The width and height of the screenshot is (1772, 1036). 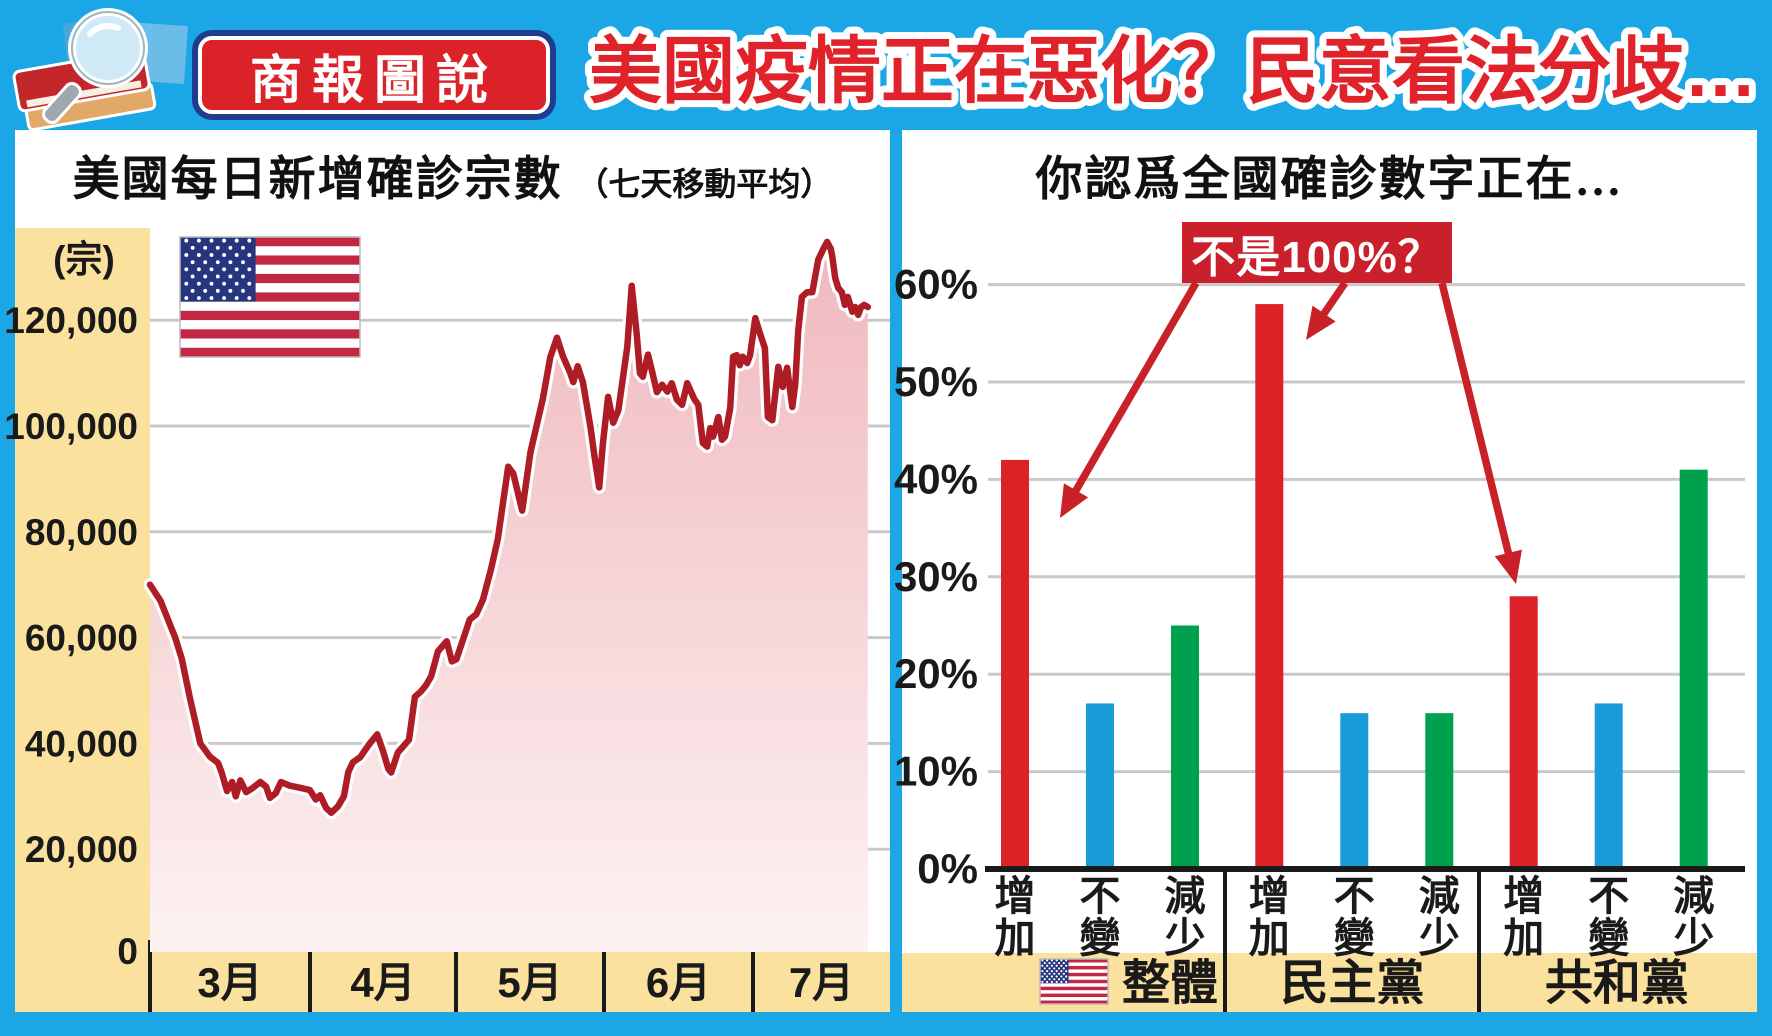 I want to click on left-chart-title: 美國每日新增確診宗數 （七天移動平均）, so click(x=452, y=174).